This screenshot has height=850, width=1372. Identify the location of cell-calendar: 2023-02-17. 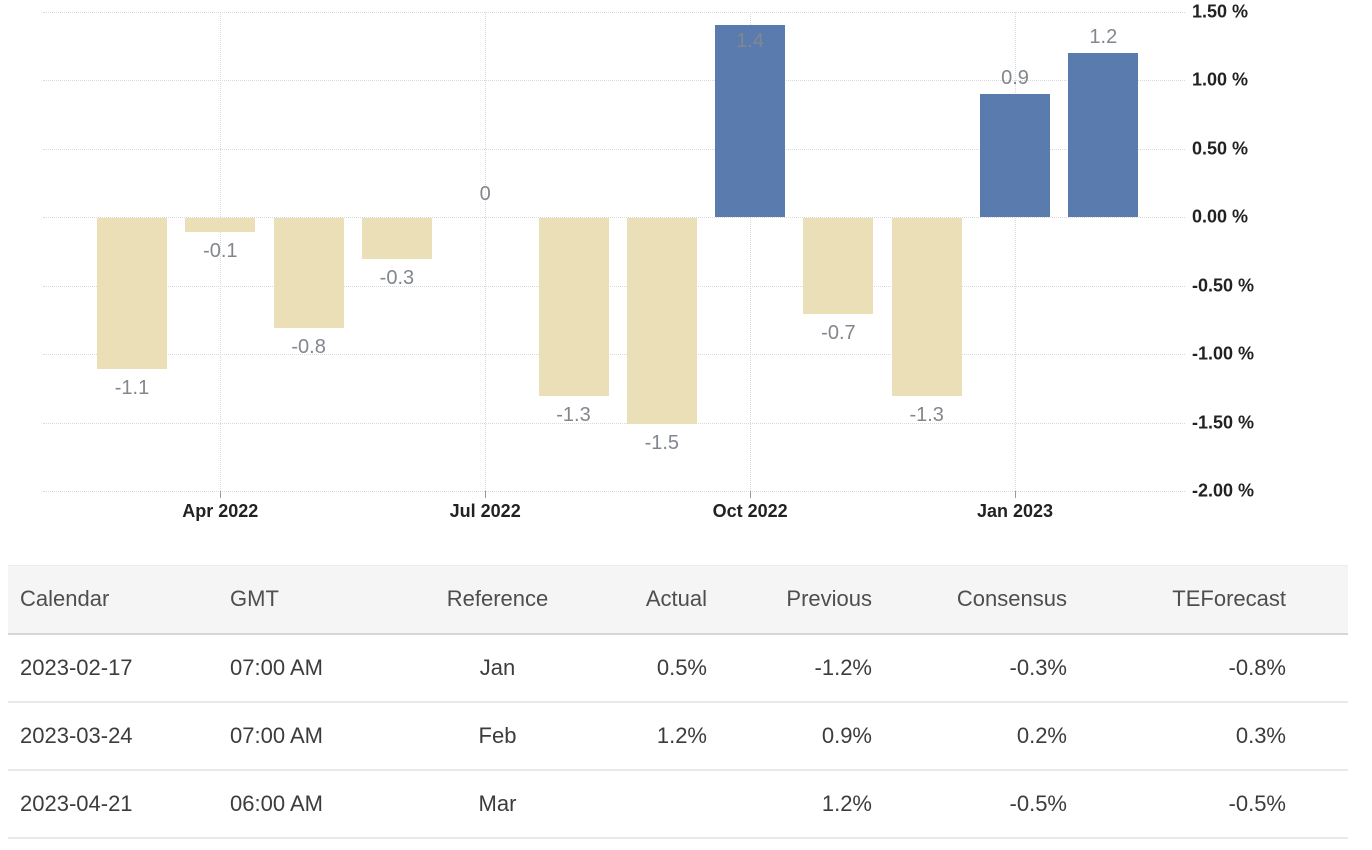
(76, 667).